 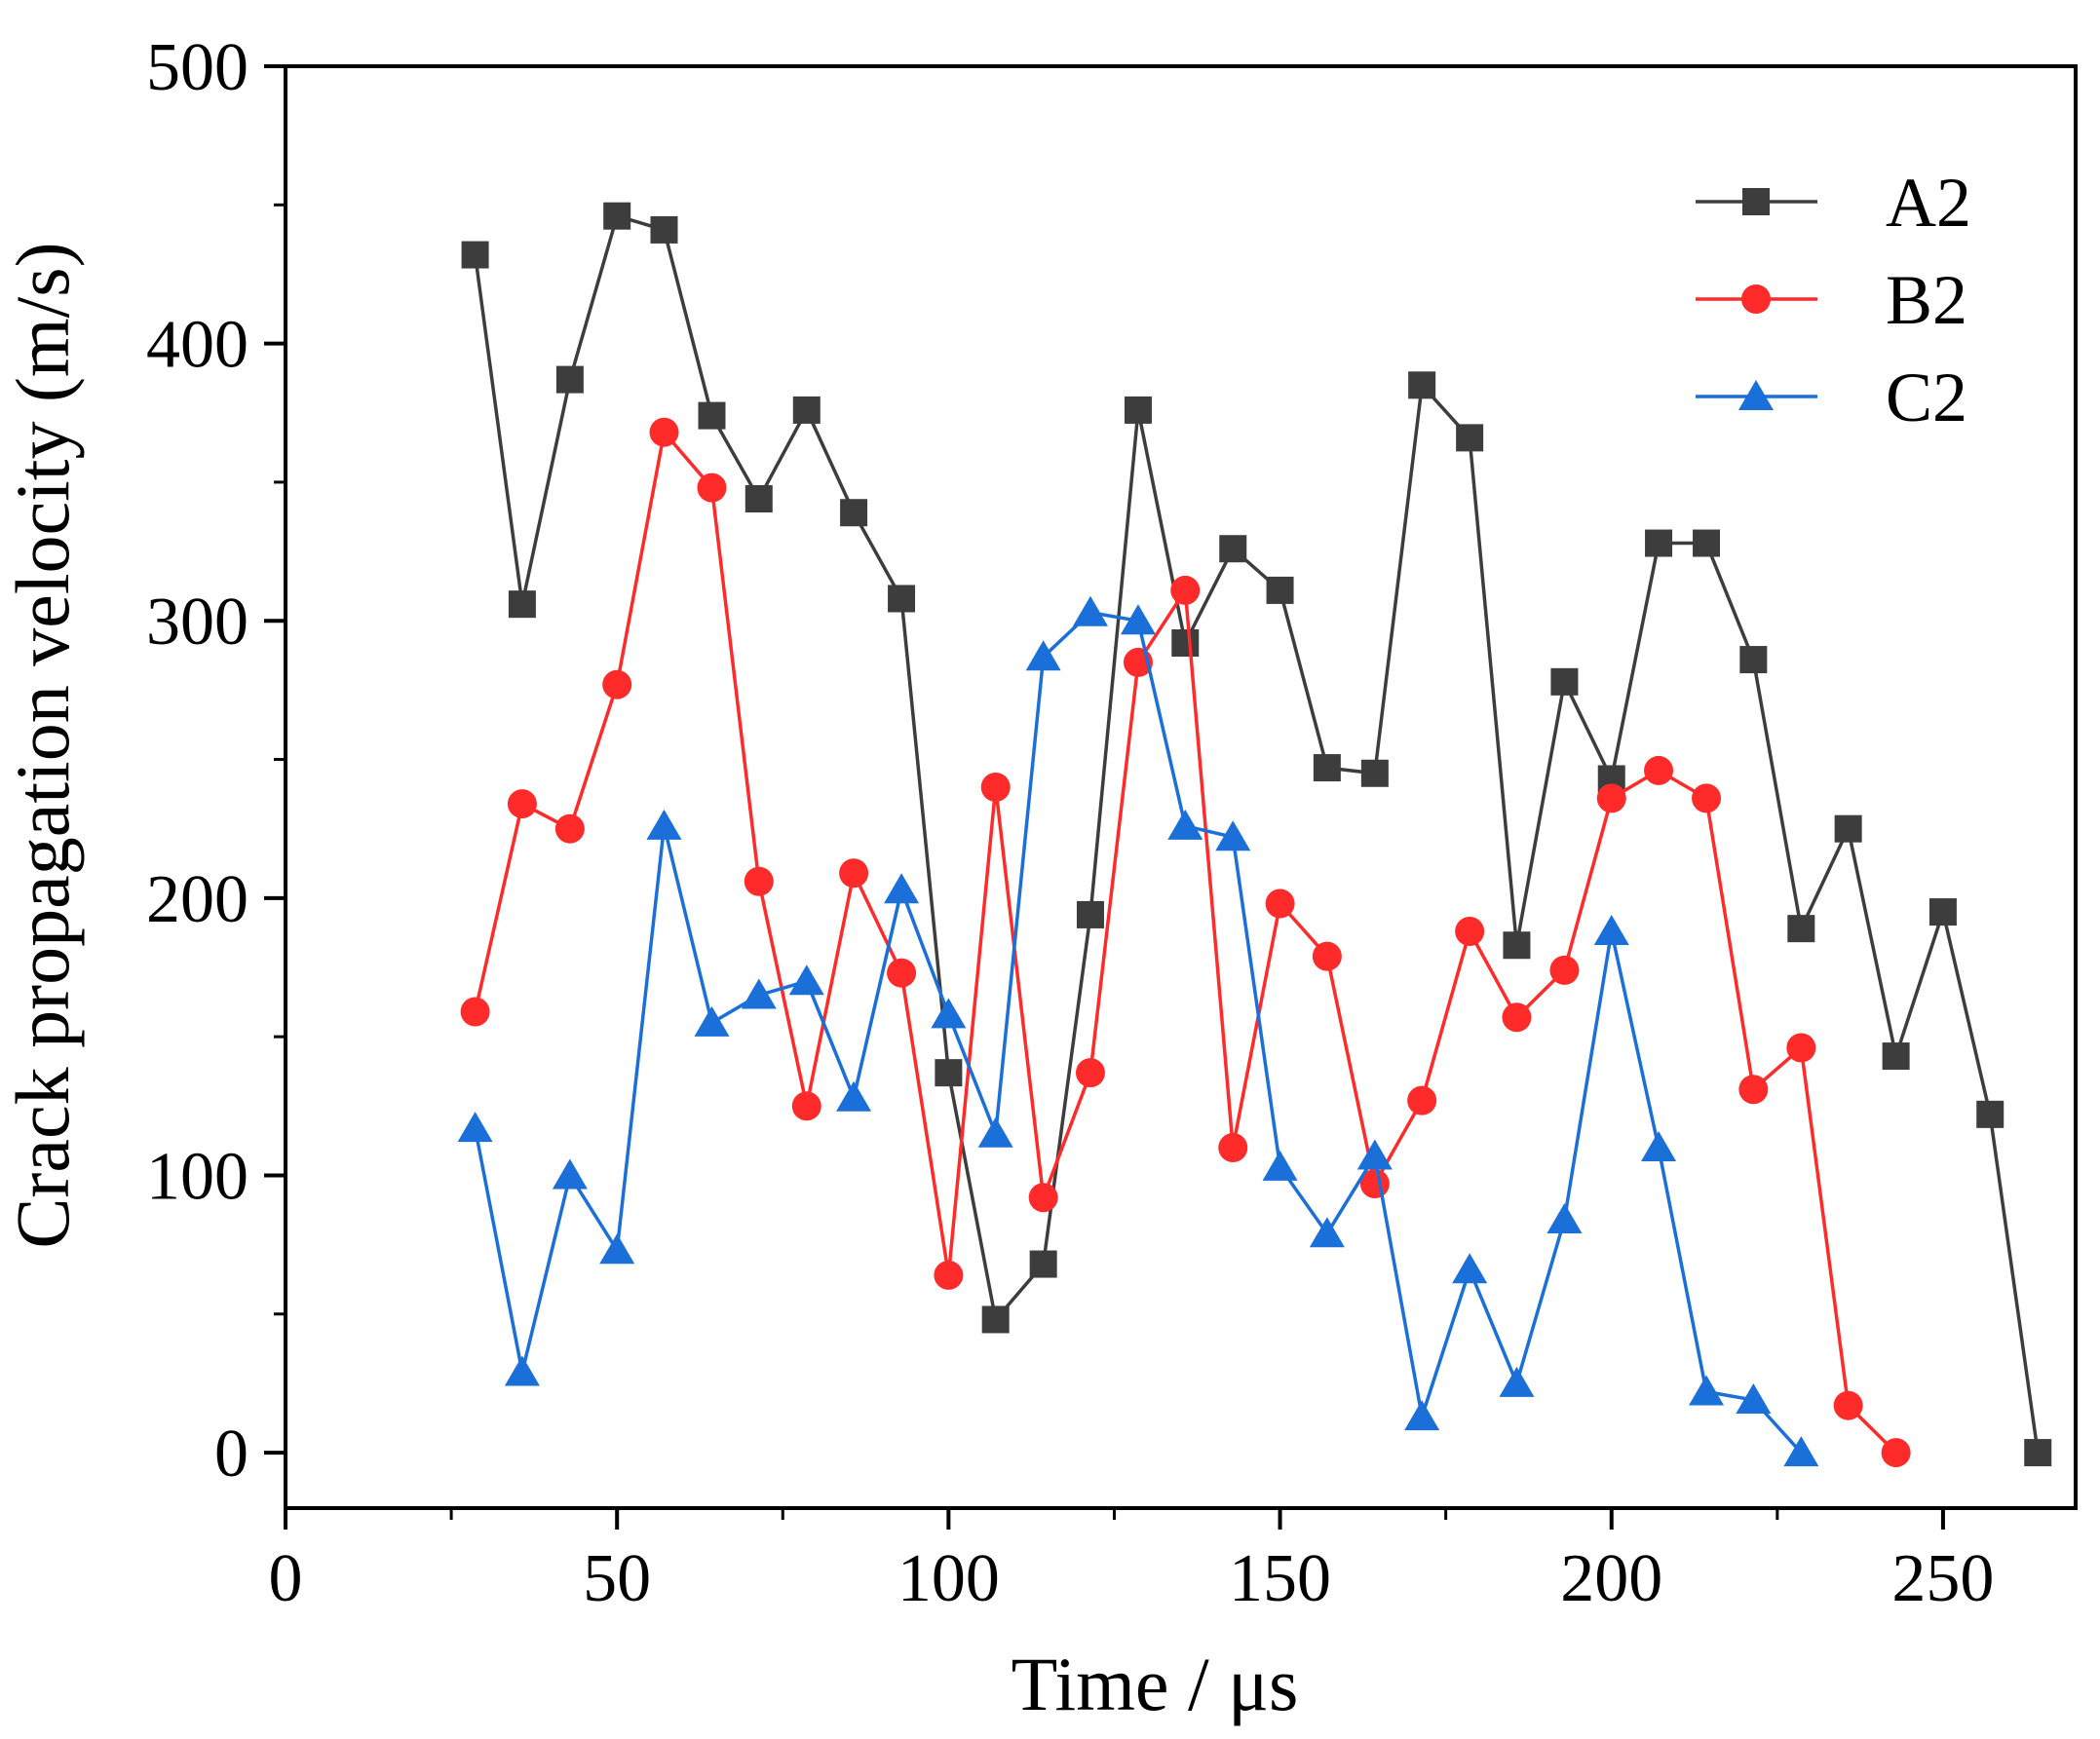 What do you see at coordinates (1280, 1578) in the screenshot?
I see `x-tick-label: 150` at bounding box center [1280, 1578].